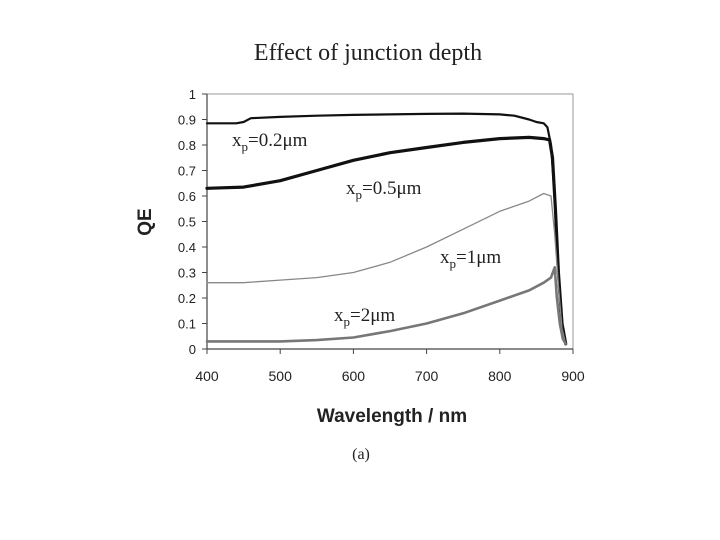  Describe the element at coordinates (192, 94) in the screenshot. I see `y-tick-label: 1` at that location.